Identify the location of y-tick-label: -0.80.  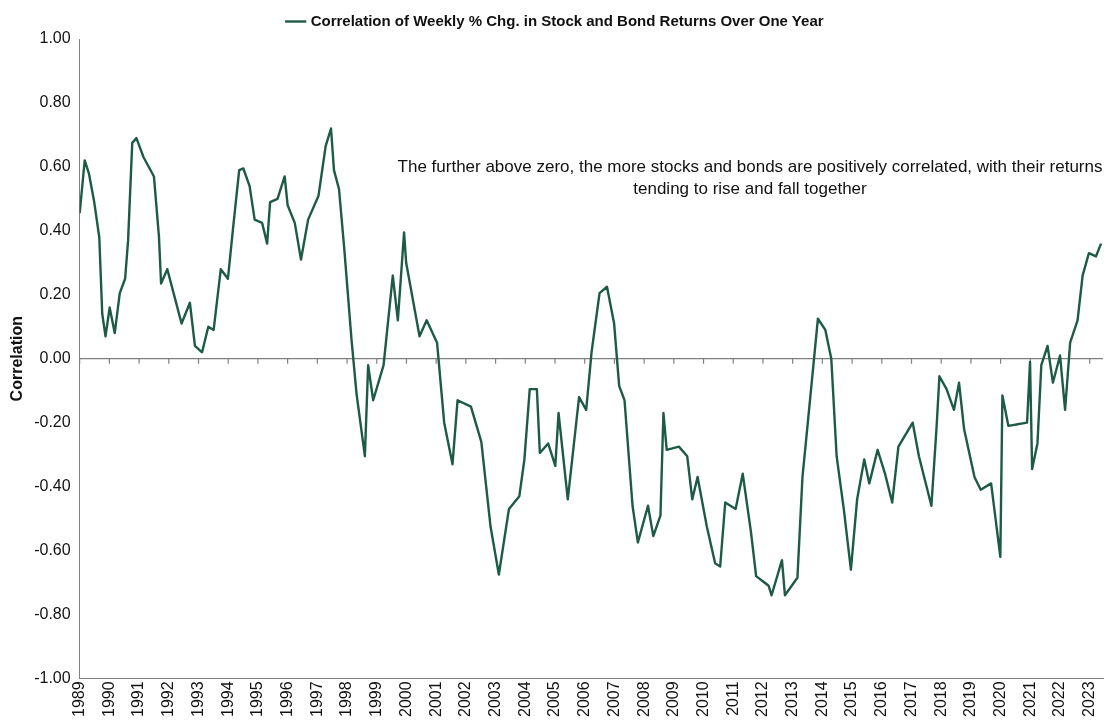
(52, 613).